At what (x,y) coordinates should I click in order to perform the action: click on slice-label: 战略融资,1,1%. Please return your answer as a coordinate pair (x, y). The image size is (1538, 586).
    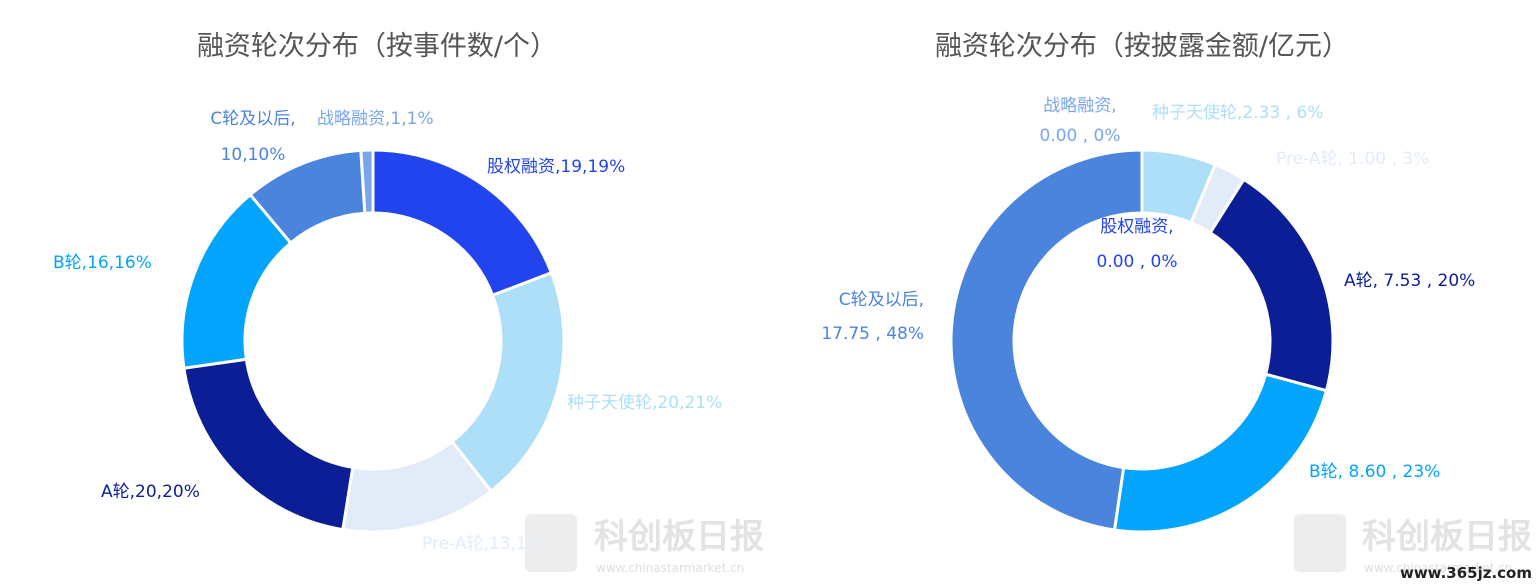
    Looking at the image, I should click on (375, 119).